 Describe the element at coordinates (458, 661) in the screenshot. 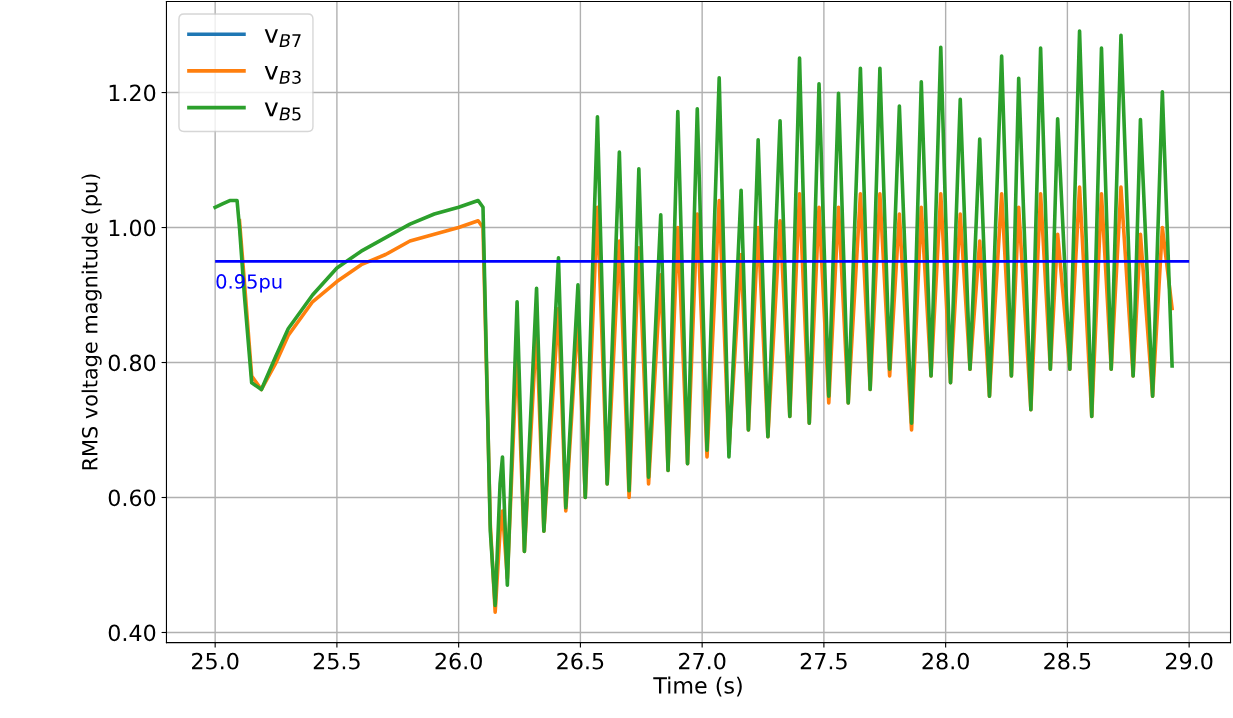

I see `x-tick-label: 26.0` at that location.